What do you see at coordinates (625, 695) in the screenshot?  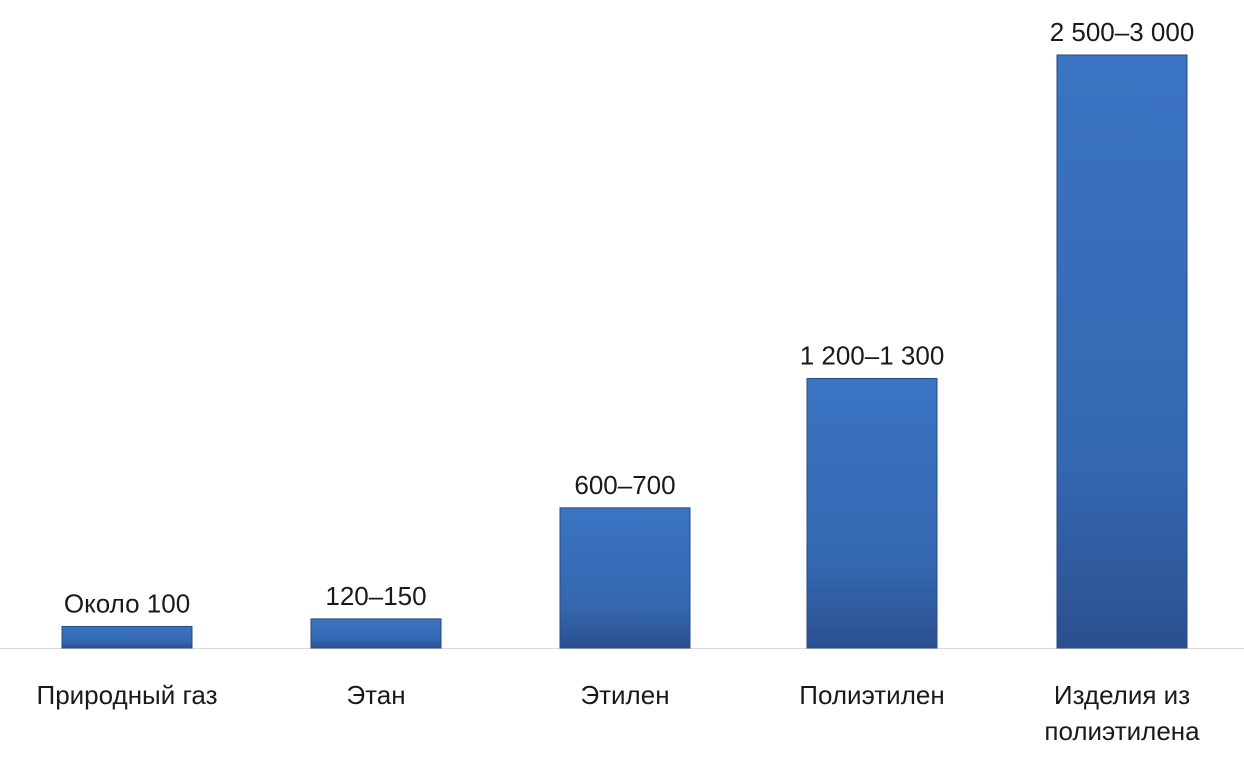 I see `category-label: Этилен` at bounding box center [625, 695].